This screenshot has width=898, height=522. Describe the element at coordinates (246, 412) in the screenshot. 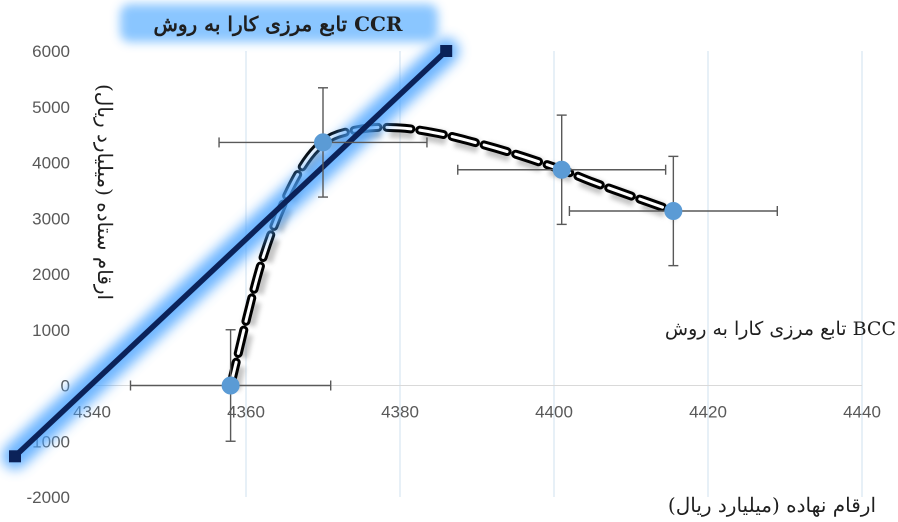

I see `x-tick-label: 4360` at that location.